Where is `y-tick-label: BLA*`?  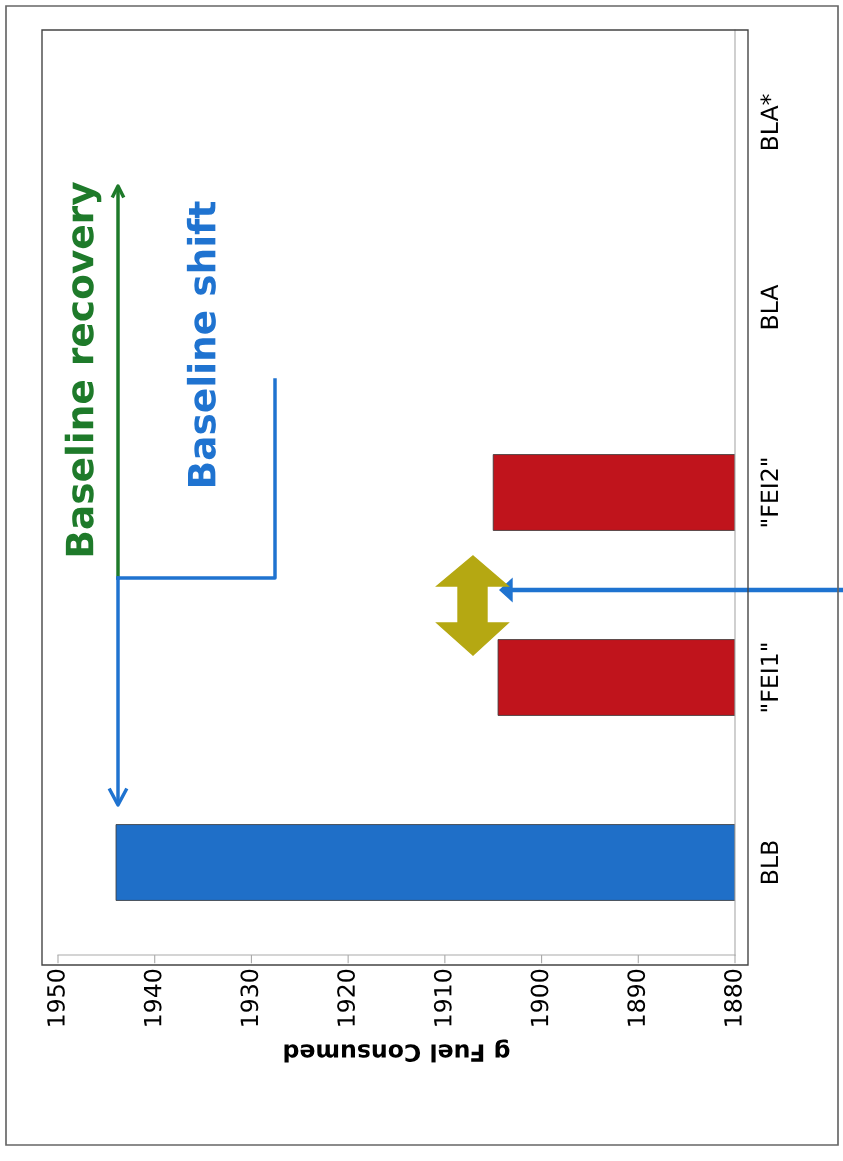
y-tick-label: BLA* is located at coordinates (769, 122).